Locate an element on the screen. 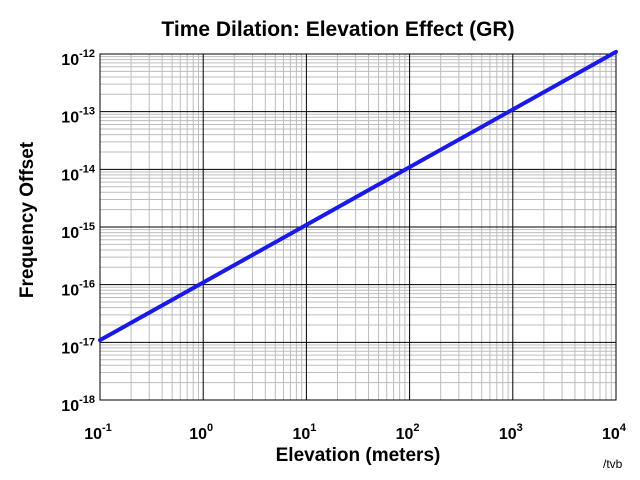  x-tick-label: 10³ is located at coordinates (511, 432).